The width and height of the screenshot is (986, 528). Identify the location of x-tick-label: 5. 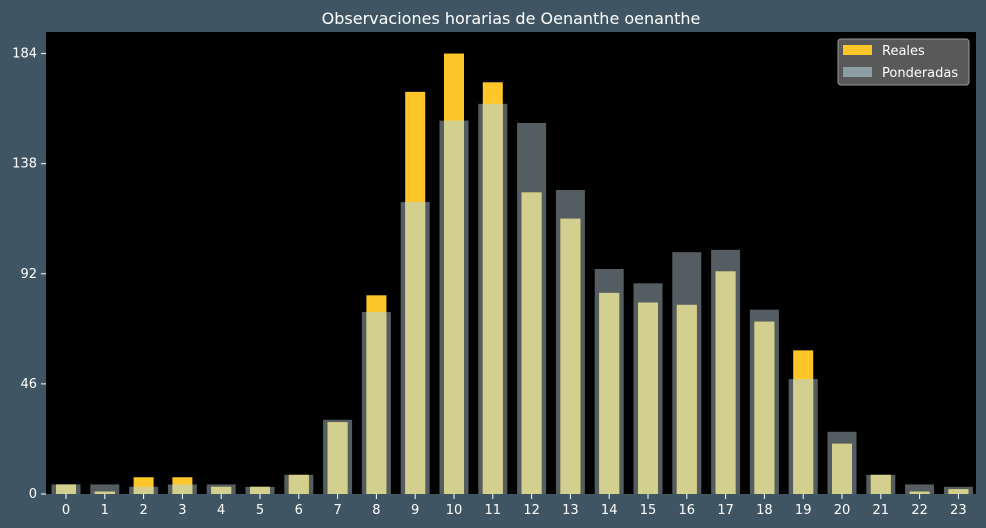
(260, 510).